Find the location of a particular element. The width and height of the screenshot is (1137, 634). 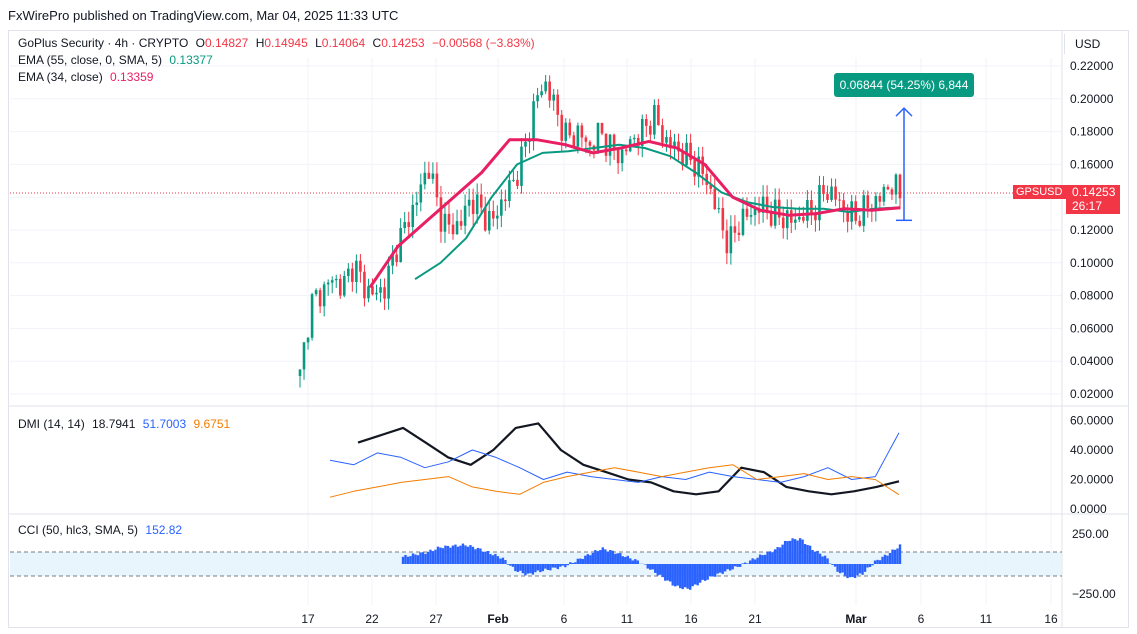

ema34-line is located at coordinates (634, 213).